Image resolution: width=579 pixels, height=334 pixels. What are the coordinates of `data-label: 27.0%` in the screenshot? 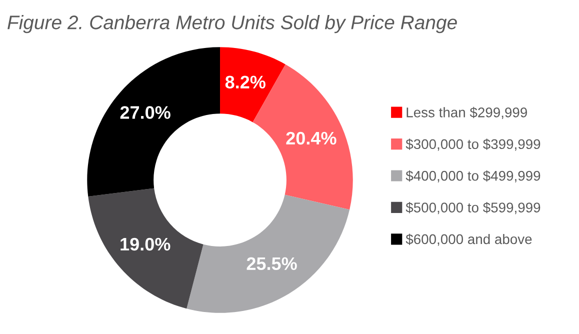 It's located at (145, 112).